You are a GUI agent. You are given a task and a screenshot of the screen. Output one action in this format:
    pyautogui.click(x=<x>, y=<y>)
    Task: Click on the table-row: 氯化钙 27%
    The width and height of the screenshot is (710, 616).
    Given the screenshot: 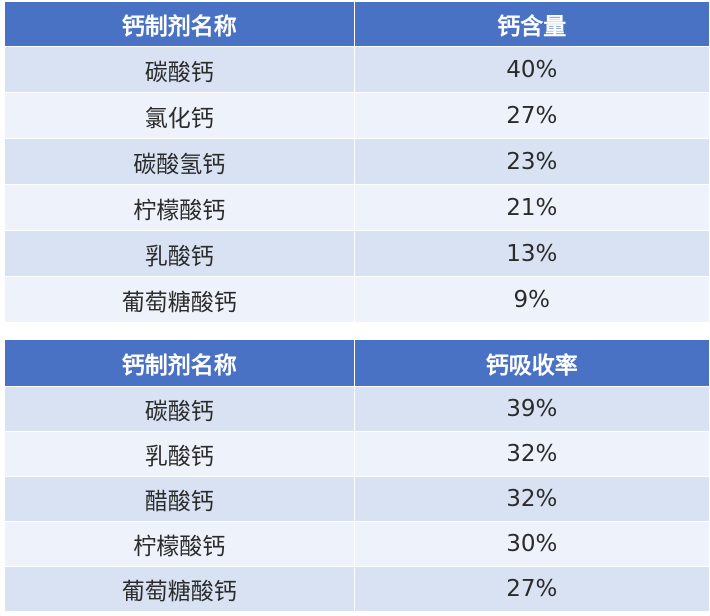 What is the action you would take?
    pyautogui.click(x=357, y=115)
    